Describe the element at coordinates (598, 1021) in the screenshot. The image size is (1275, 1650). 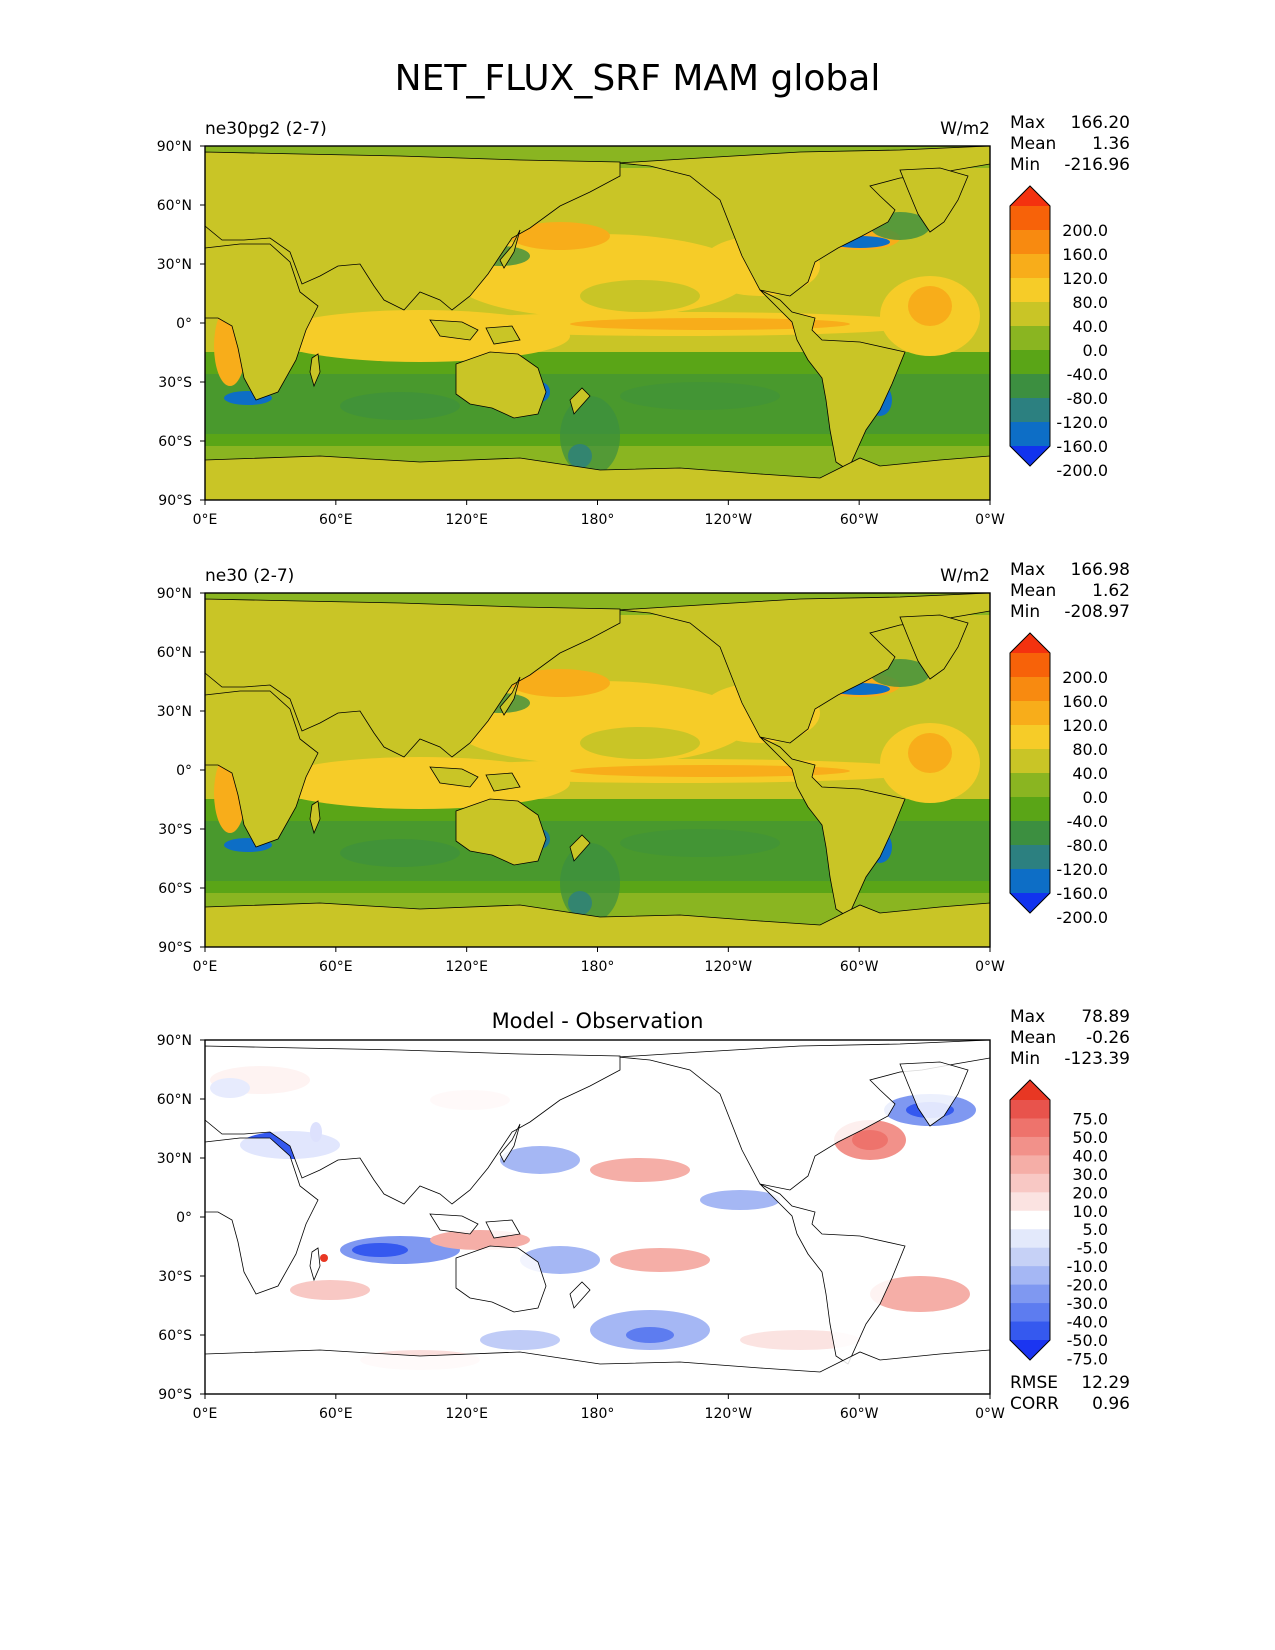
I see `panel-center-title: Model - Observation` at that location.